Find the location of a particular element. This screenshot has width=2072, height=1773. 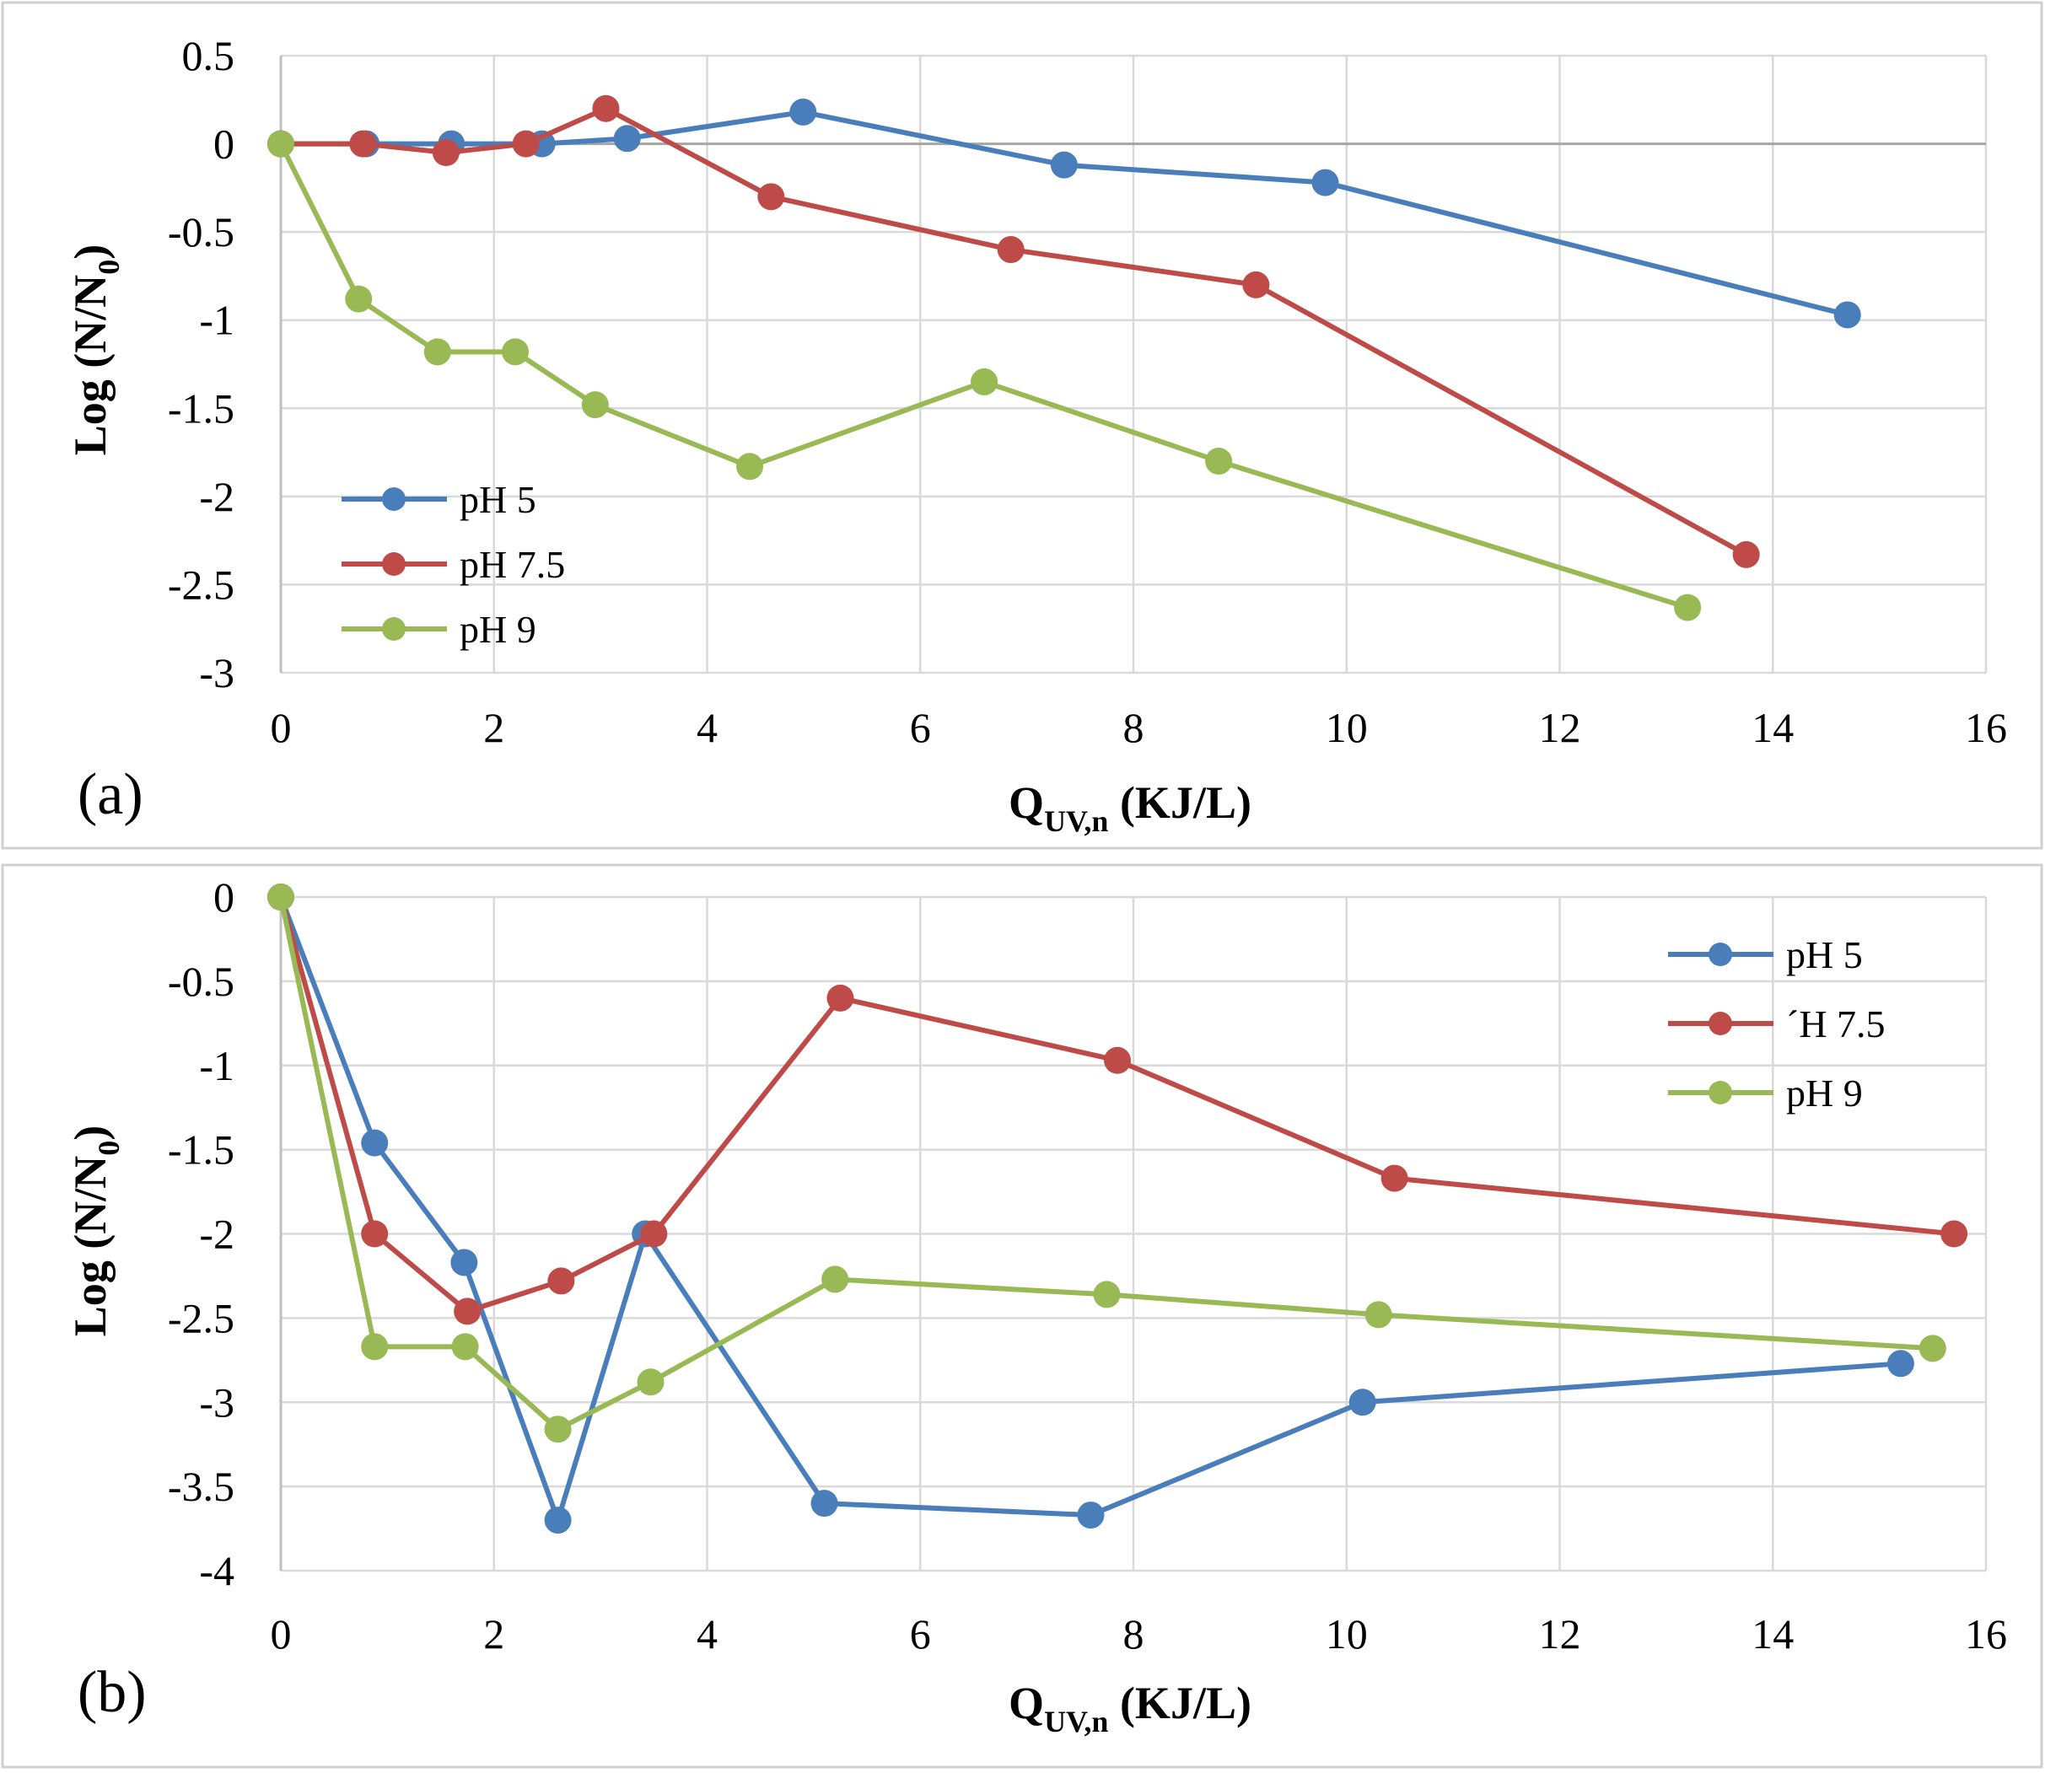

panel-a-yaxis-title: Log (N/N0) is located at coordinates (95, 349).